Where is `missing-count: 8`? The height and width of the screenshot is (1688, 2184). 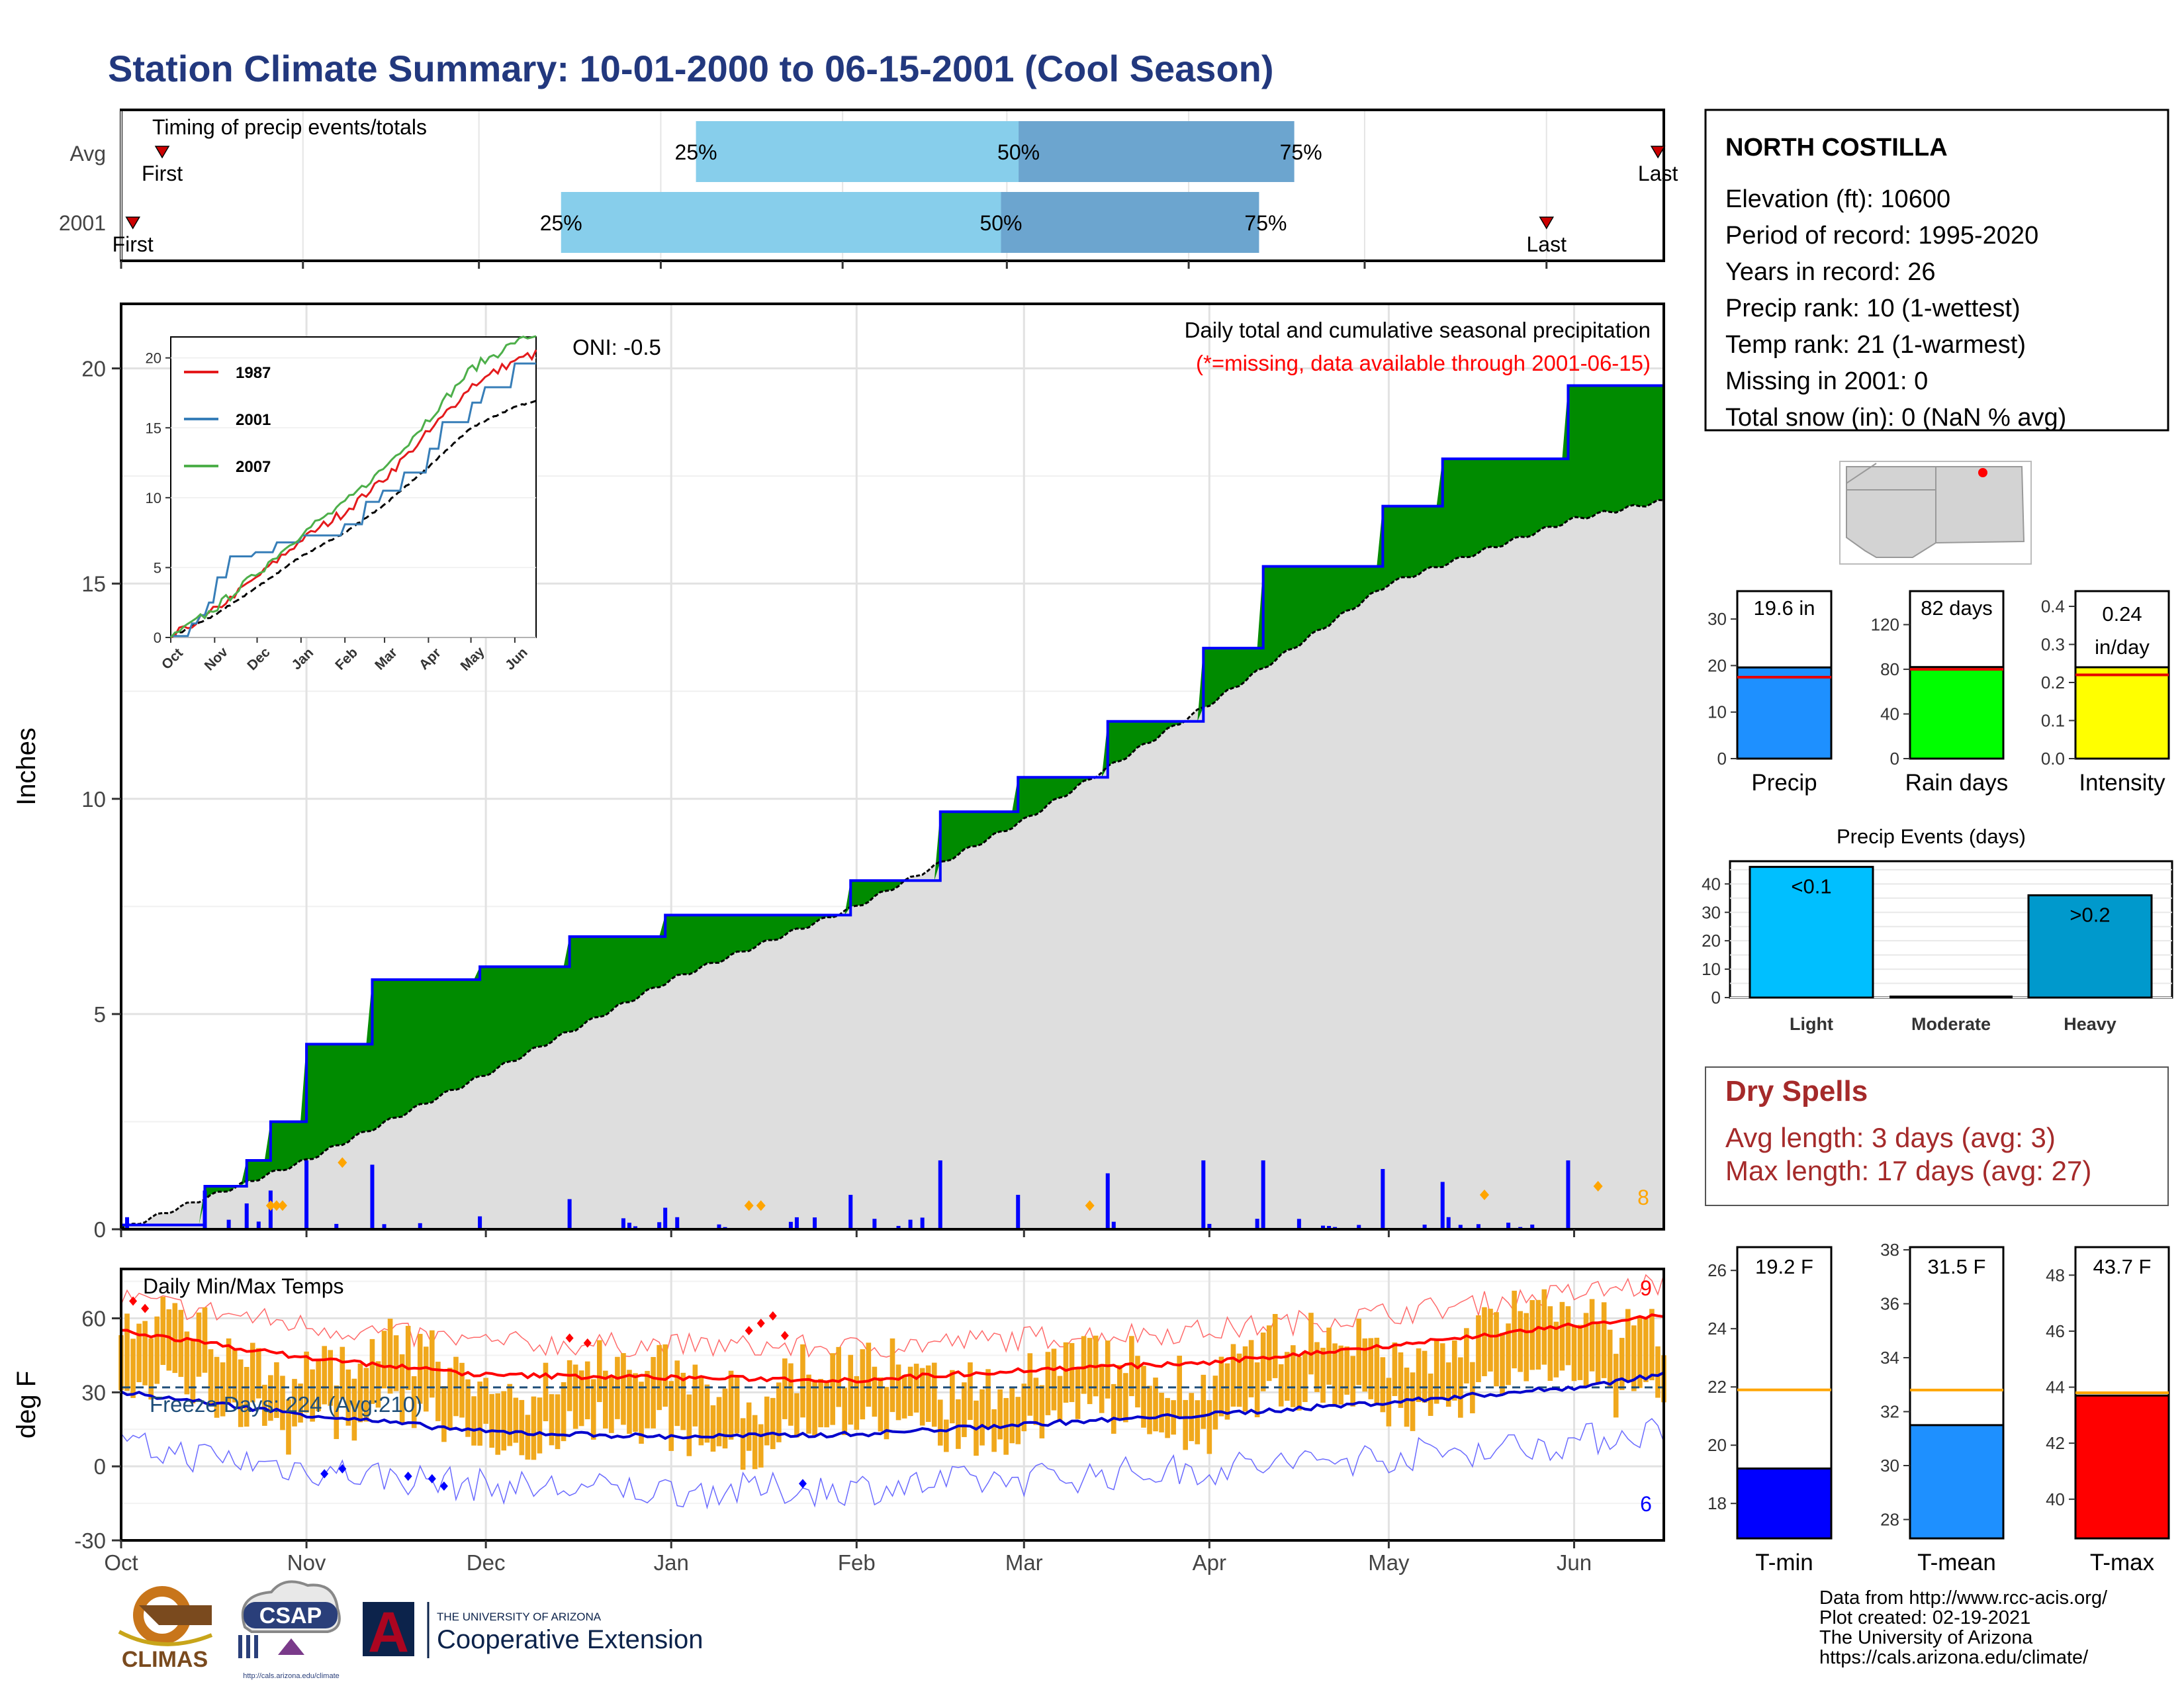 missing-count: 8 is located at coordinates (1643, 1197).